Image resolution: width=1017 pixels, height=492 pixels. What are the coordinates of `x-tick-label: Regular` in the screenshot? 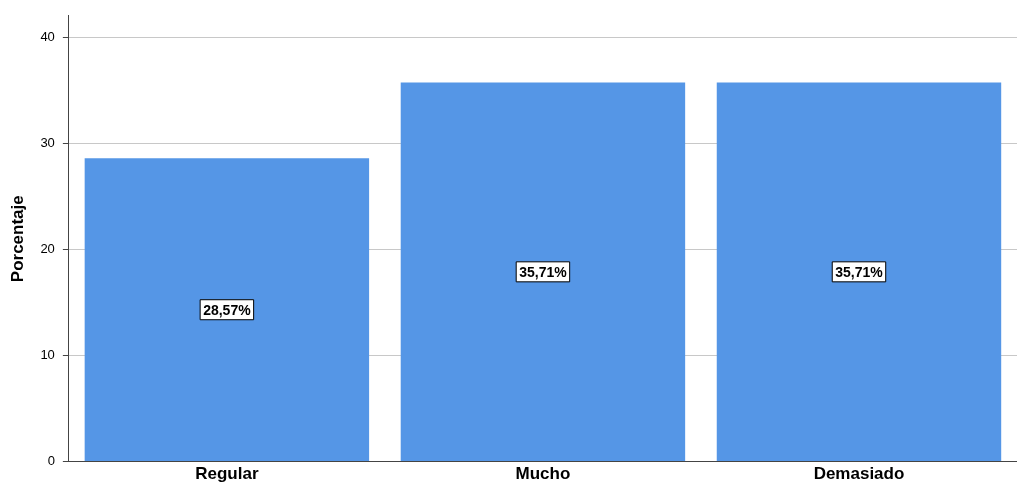 It's located at (227, 474).